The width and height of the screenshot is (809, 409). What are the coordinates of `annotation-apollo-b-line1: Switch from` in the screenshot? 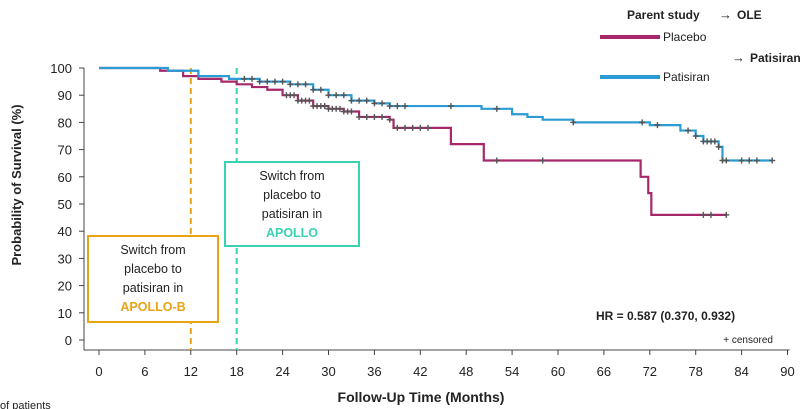 It's located at (152, 250).